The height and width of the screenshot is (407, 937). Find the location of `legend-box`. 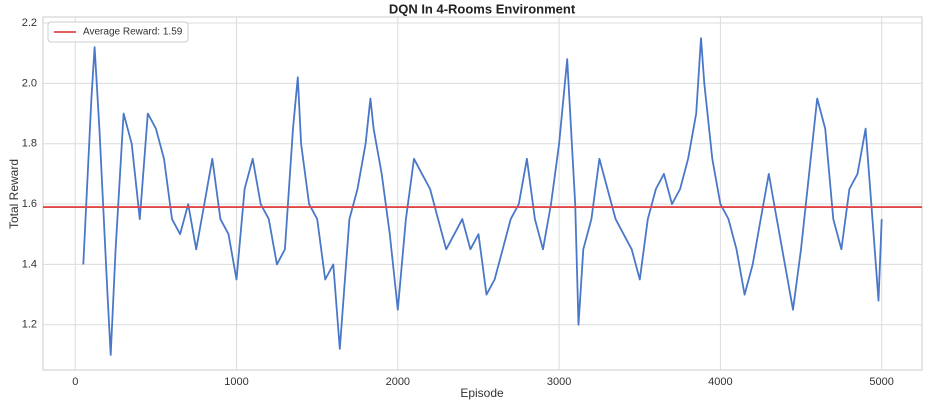

legend-box is located at coordinates (118, 32).